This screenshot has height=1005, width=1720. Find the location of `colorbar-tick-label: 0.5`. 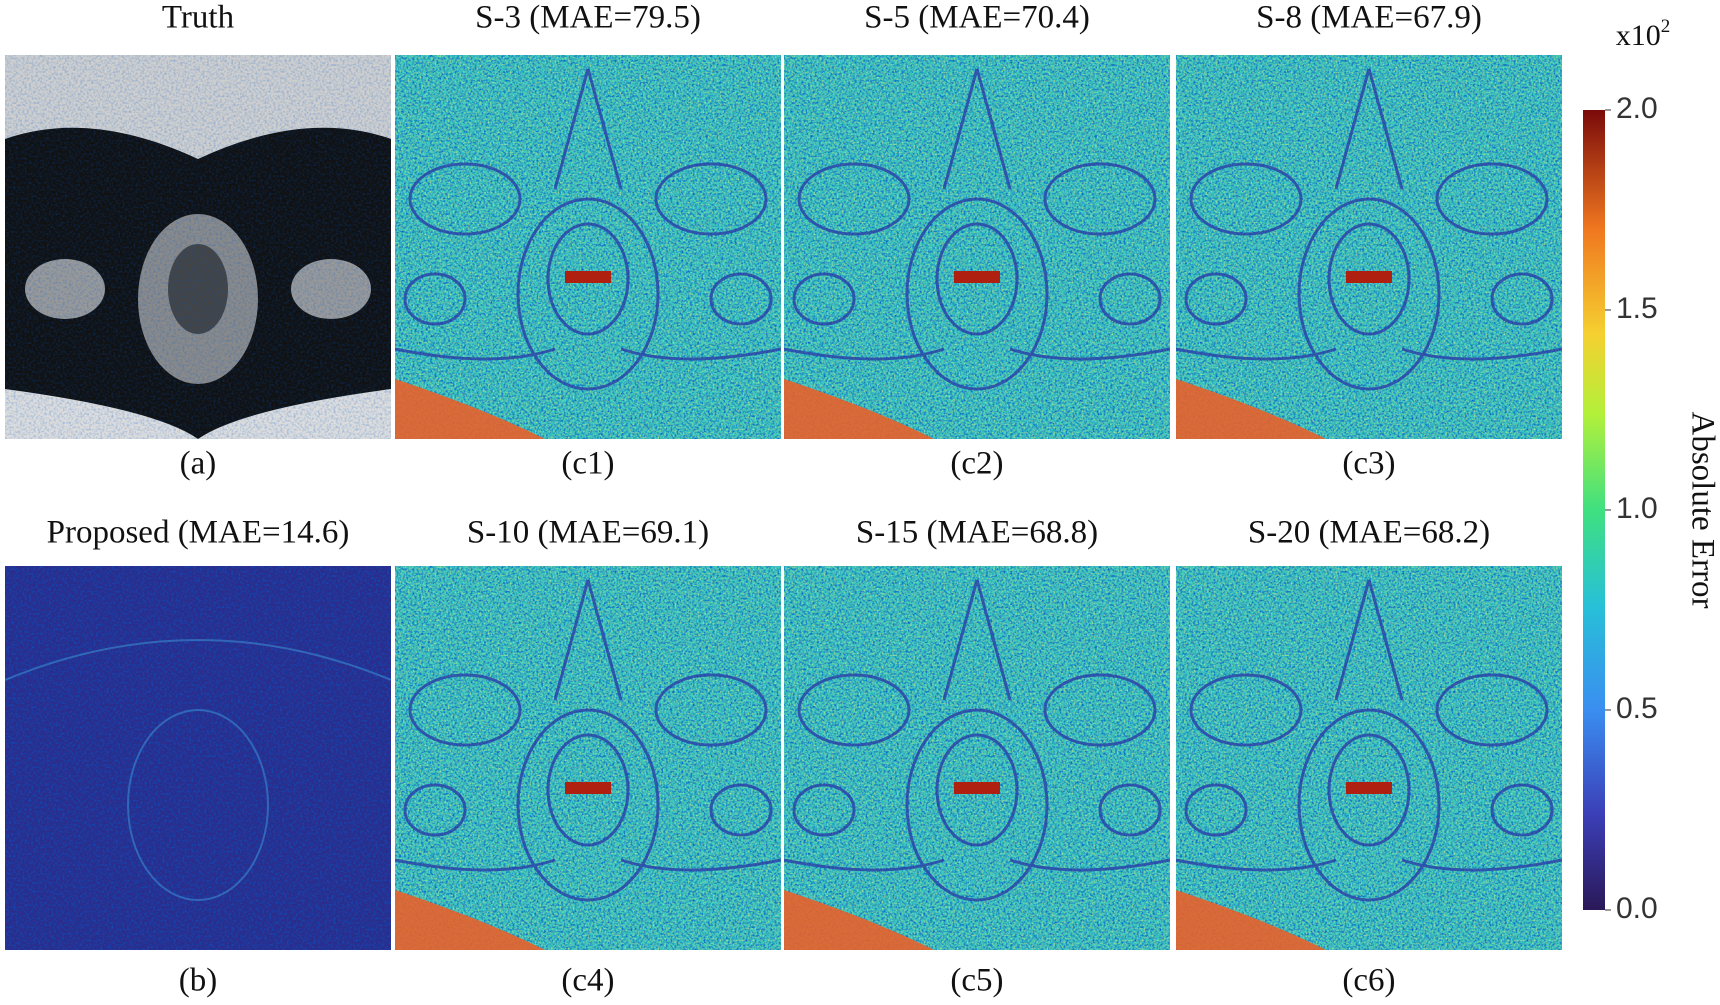

colorbar-tick-label: 0.5 is located at coordinates (1637, 708).